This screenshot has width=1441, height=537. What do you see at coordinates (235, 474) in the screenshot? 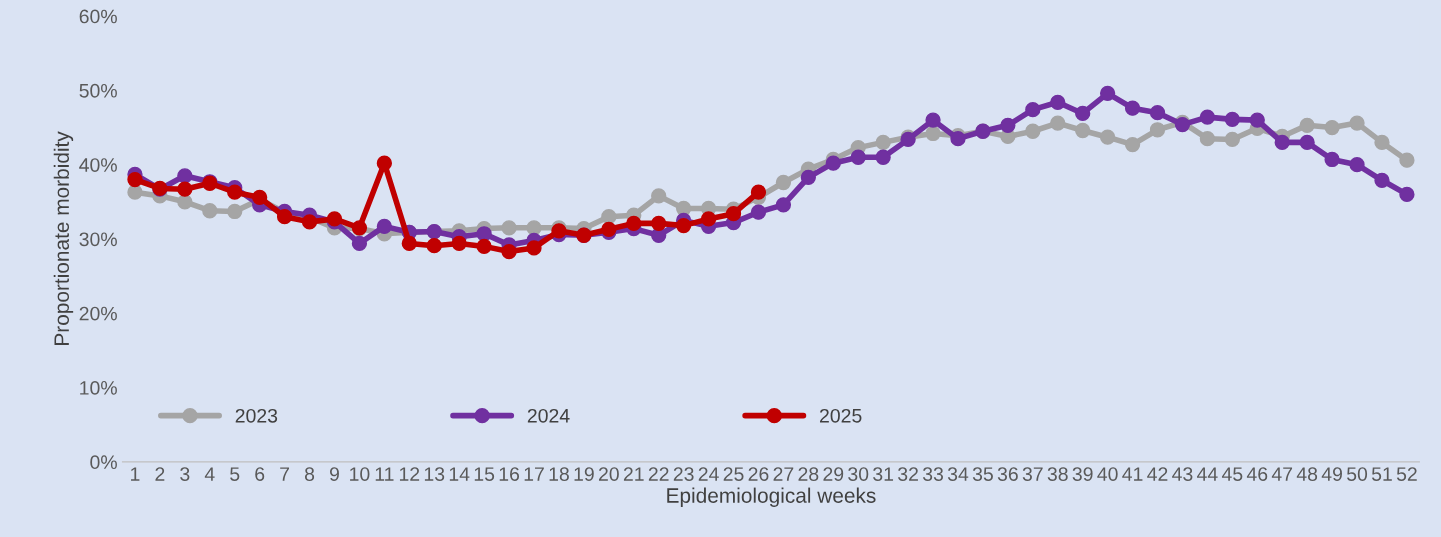
I see `x-tick-label: 5` at bounding box center [235, 474].